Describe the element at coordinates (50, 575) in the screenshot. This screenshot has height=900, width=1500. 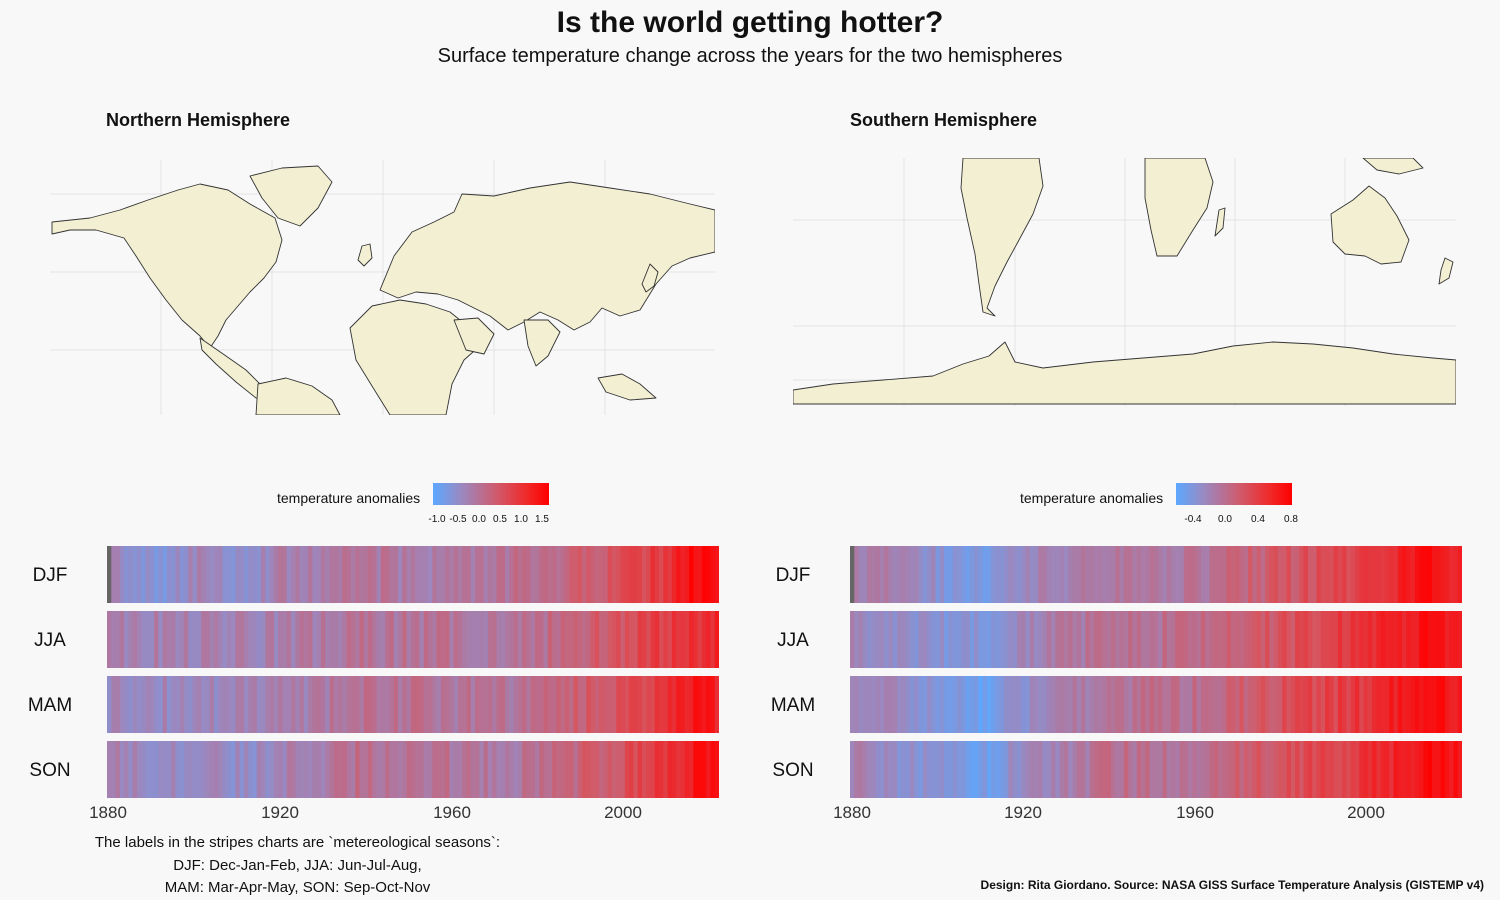
I see `north-row-label: DJF` at that location.